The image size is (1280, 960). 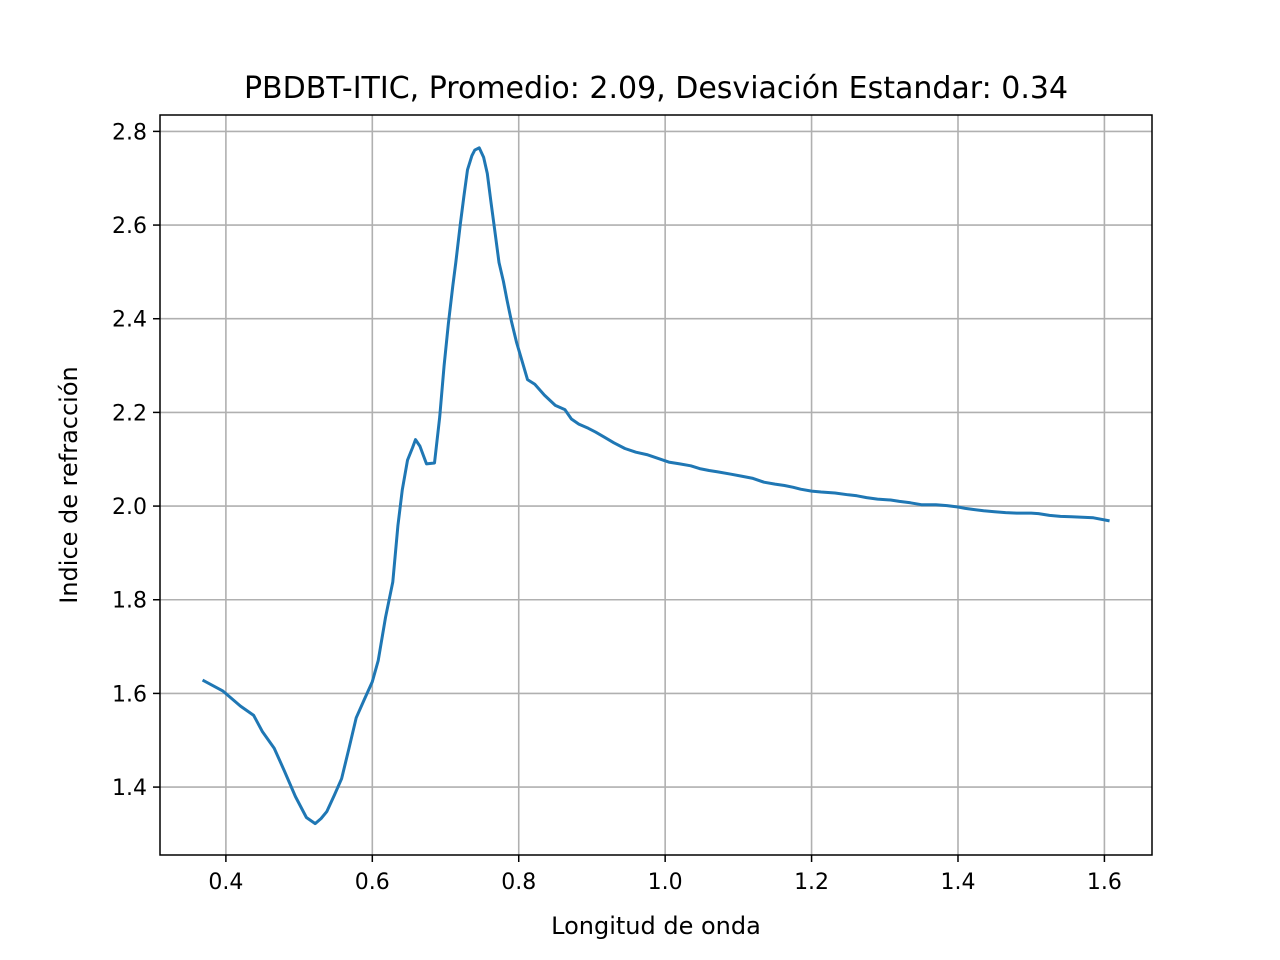 I want to click on x-axis-label: Longitud de onda, so click(x=656, y=926).